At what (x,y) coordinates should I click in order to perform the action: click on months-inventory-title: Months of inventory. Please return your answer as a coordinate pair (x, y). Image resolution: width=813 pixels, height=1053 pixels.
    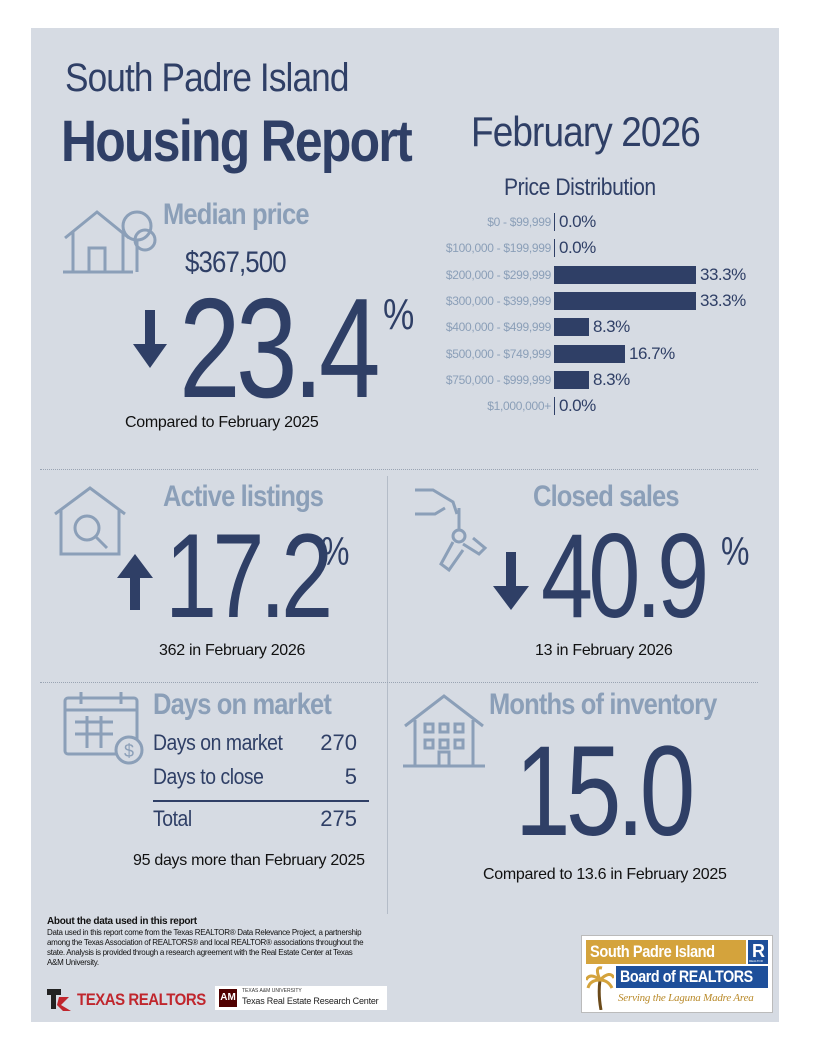
    Looking at the image, I should click on (603, 704).